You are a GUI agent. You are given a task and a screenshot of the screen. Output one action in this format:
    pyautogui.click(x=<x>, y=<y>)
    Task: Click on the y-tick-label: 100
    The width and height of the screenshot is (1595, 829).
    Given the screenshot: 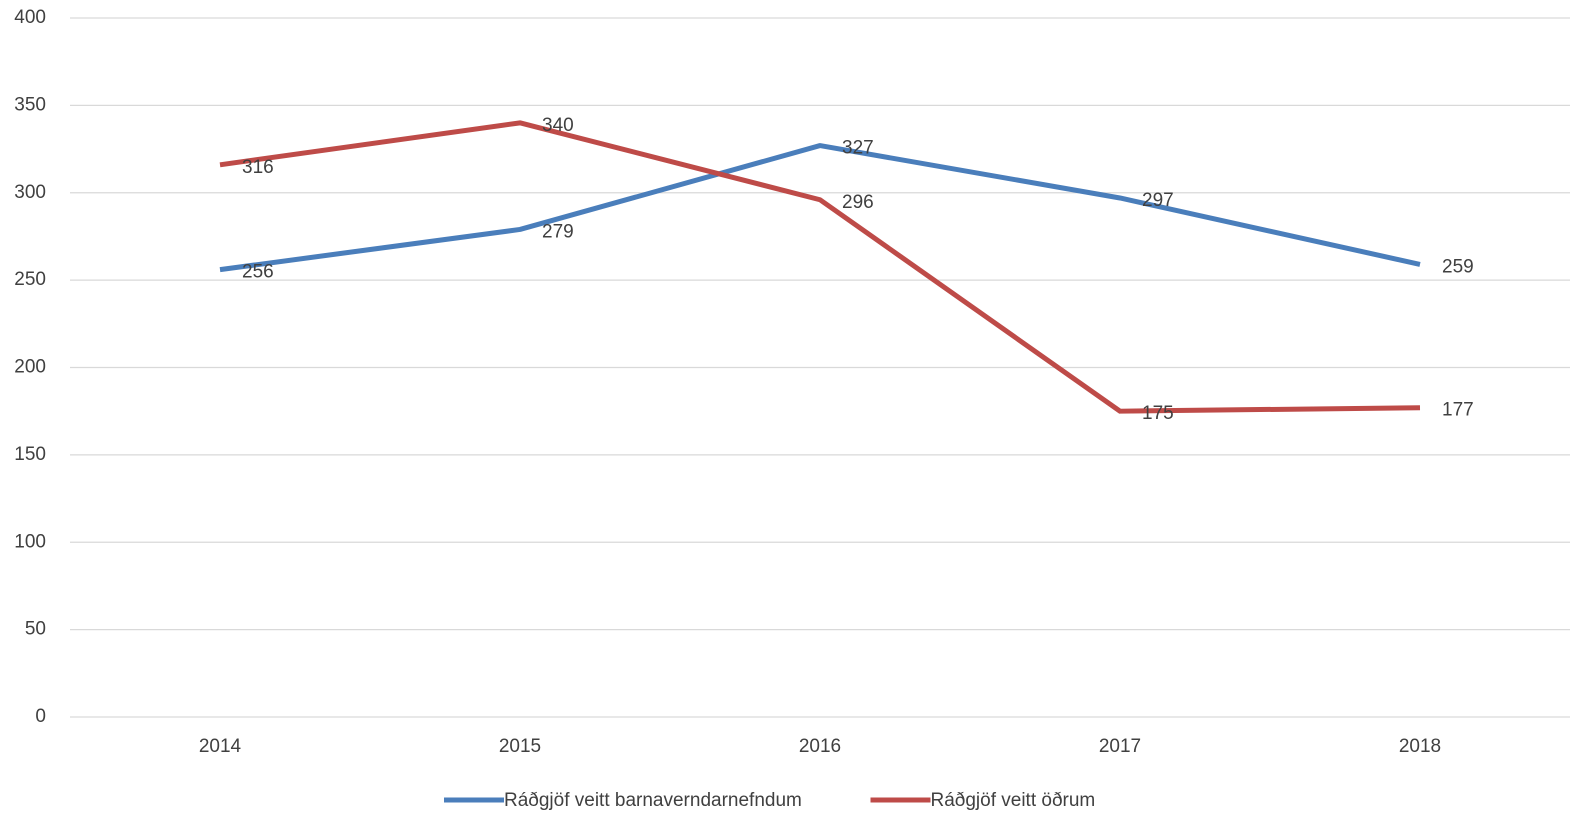 What is the action you would take?
    pyautogui.click(x=30, y=541)
    